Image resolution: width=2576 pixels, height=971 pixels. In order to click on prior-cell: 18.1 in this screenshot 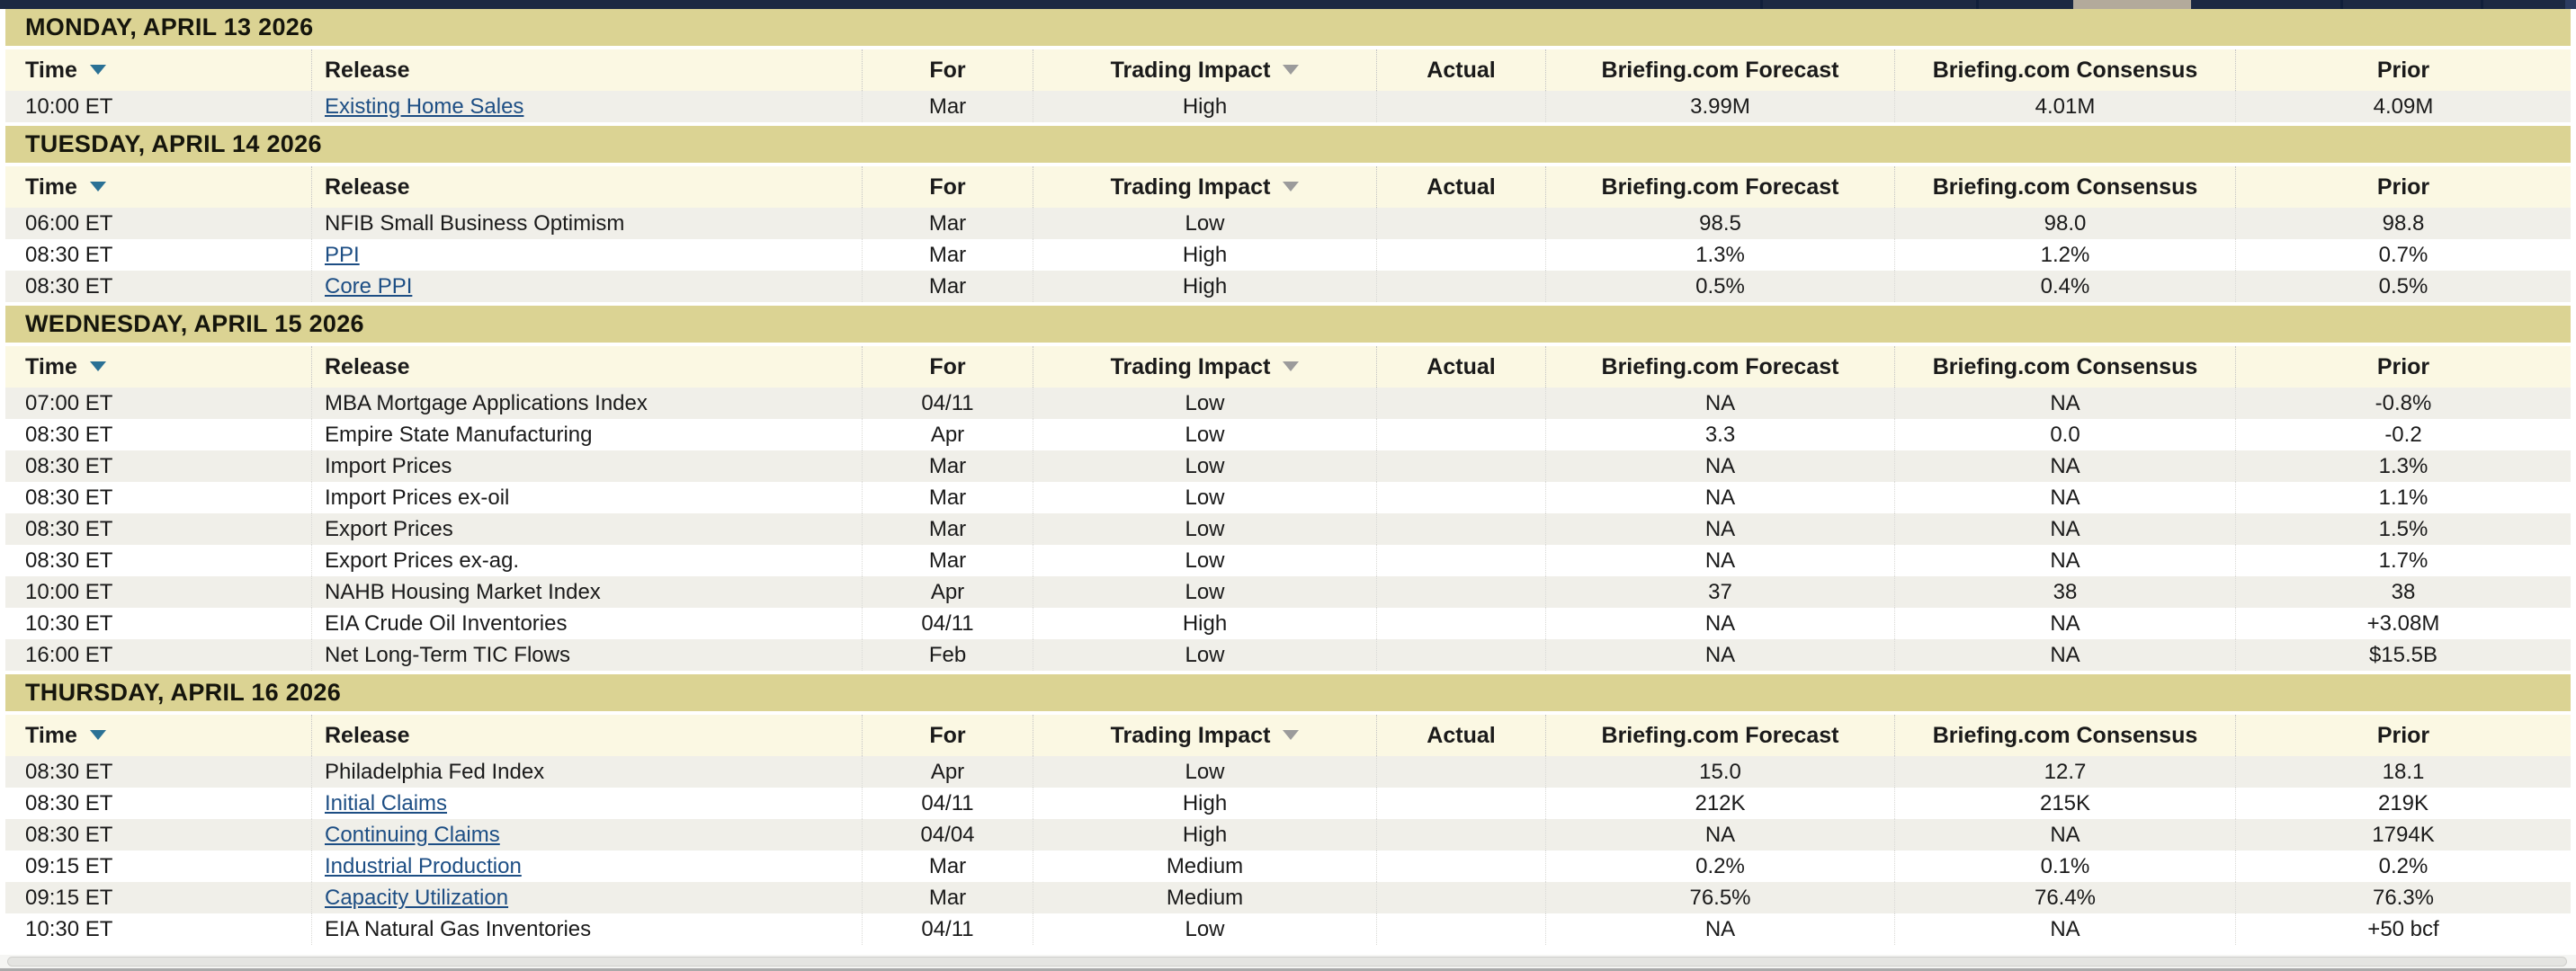, I will do `click(2403, 772)`.